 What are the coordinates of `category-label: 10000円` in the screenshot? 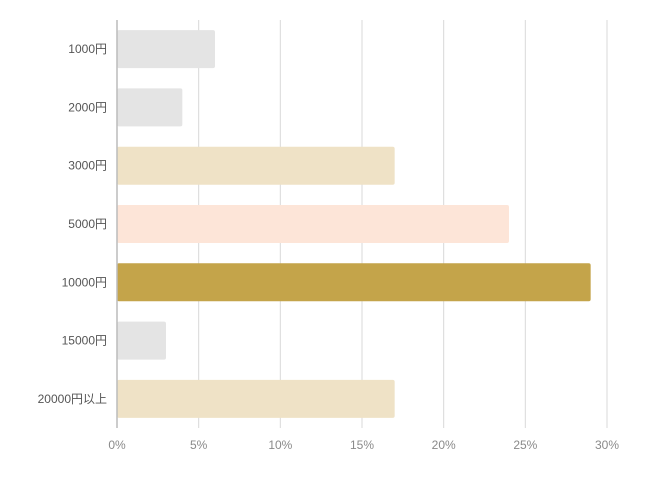 It's located at (84, 282).